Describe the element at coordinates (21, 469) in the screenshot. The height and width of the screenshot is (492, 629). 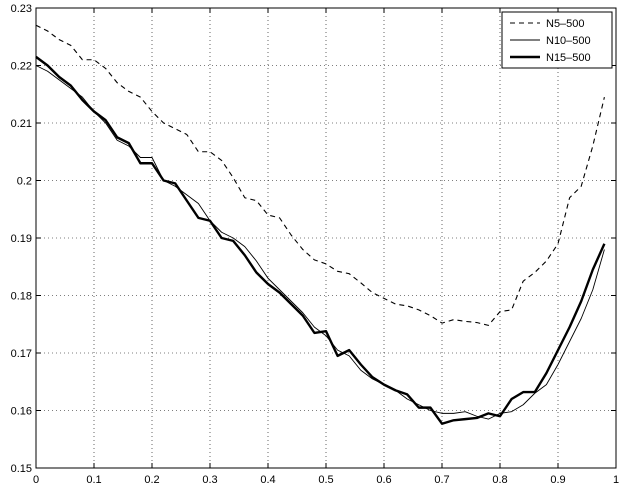
I see `y-tick-label: 0.15` at that location.